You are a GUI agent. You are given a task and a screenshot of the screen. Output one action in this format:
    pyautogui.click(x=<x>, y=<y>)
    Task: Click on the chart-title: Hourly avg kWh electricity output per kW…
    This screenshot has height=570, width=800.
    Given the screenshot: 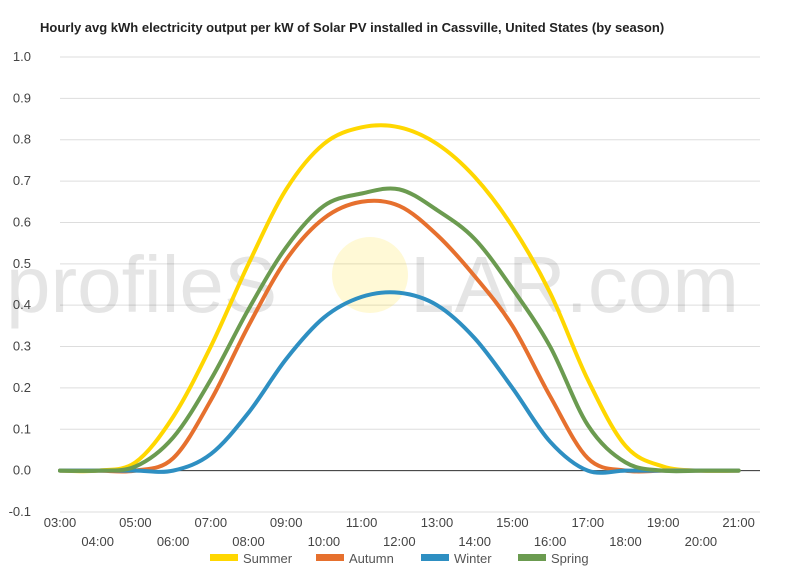 What is the action you would take?
    pyautogui.click(x=352, y=27)
    